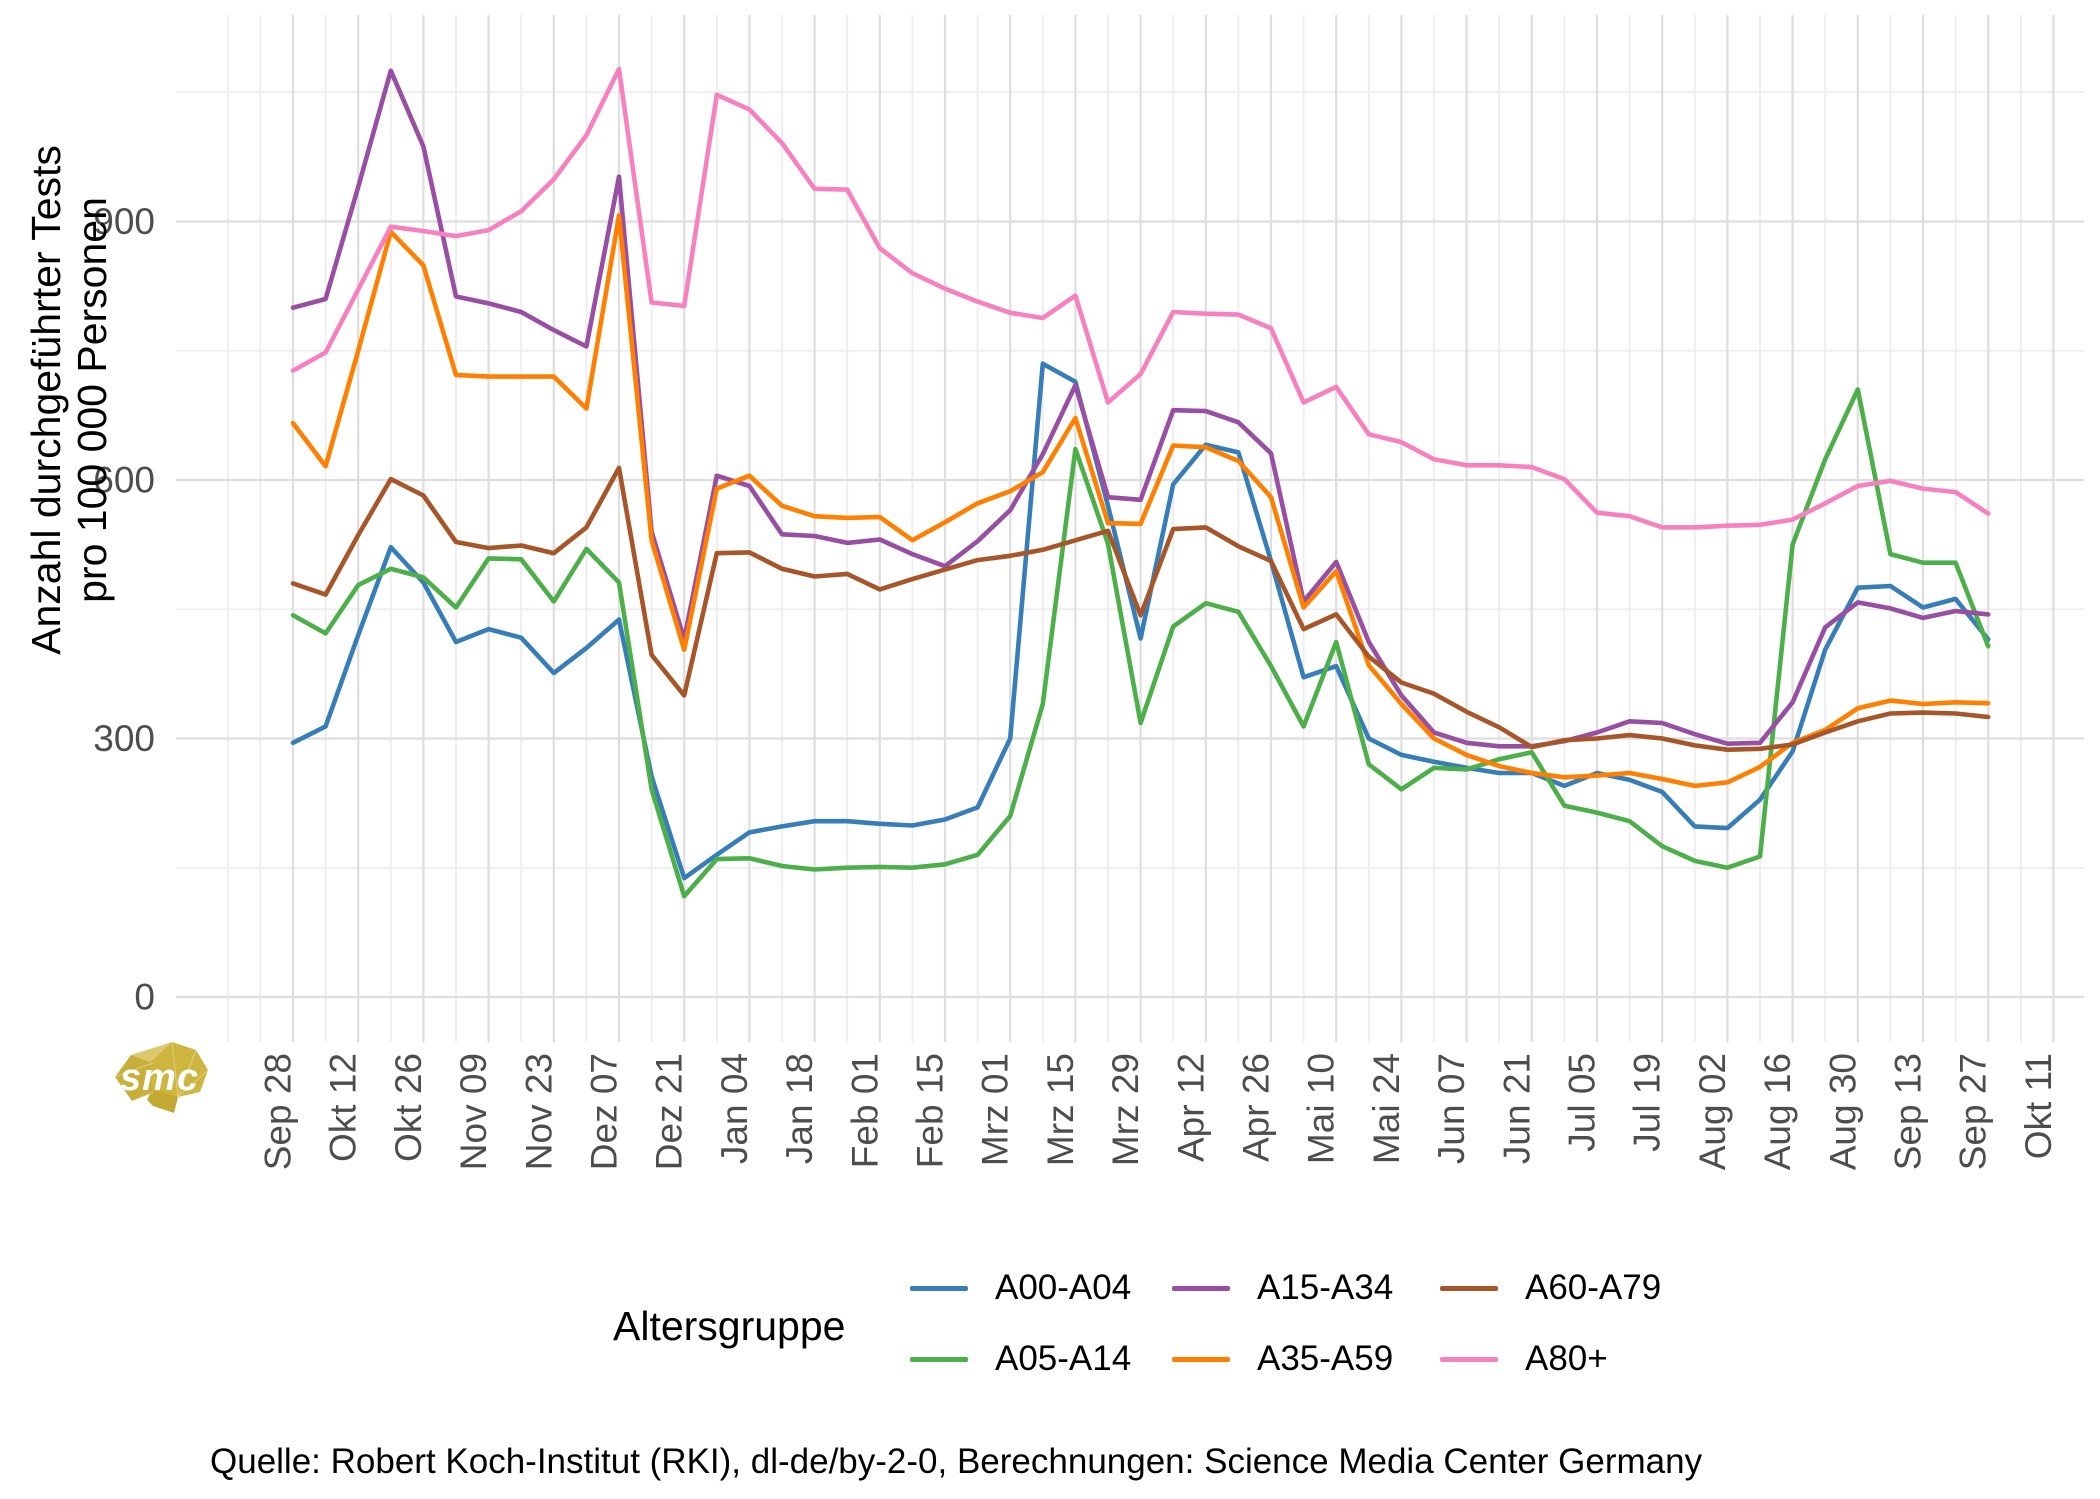 Image resolution: width=2100 pixels, height=1499 pixels. What do you see at coordinates (1712, 1111) in the screenshot?
I see `x-tick-label-Aug-02: Aug 02` at bounding box center [1712, 1111].